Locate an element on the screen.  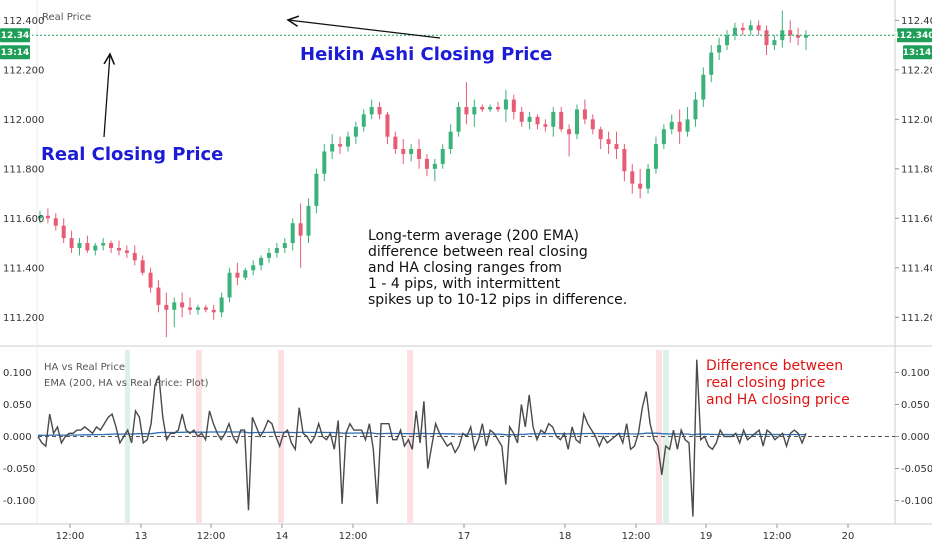
y-tick-label: 111.600 is located at coordinates (916, 219).